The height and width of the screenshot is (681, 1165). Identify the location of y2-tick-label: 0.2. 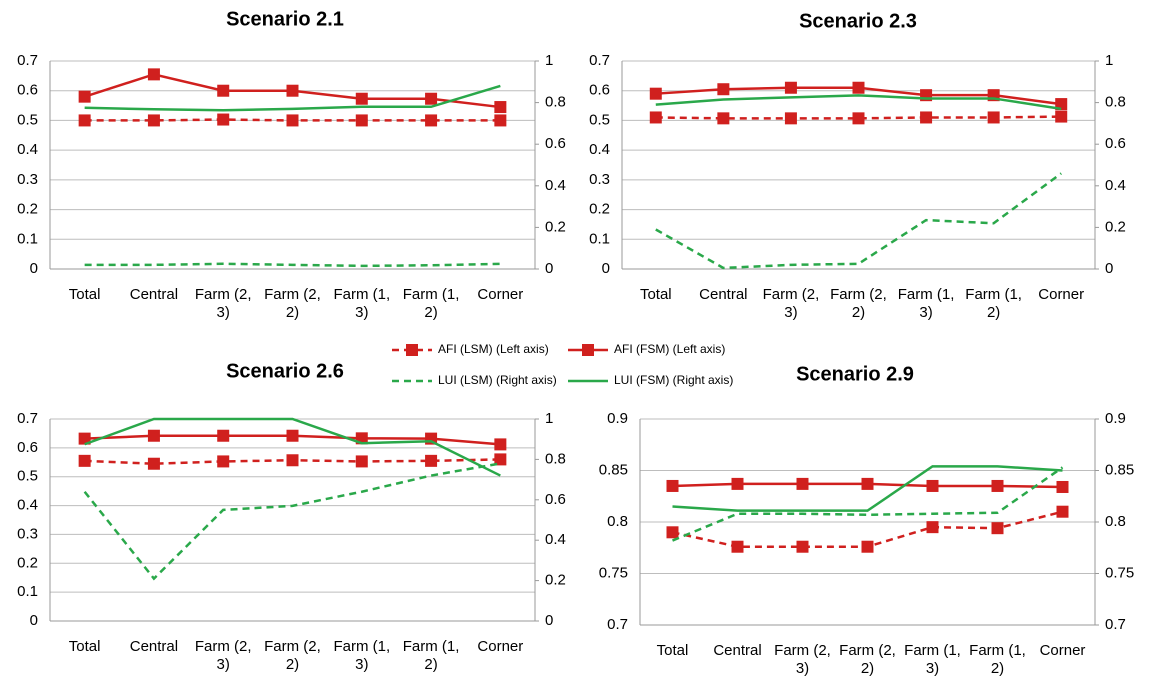
(1115, 226).